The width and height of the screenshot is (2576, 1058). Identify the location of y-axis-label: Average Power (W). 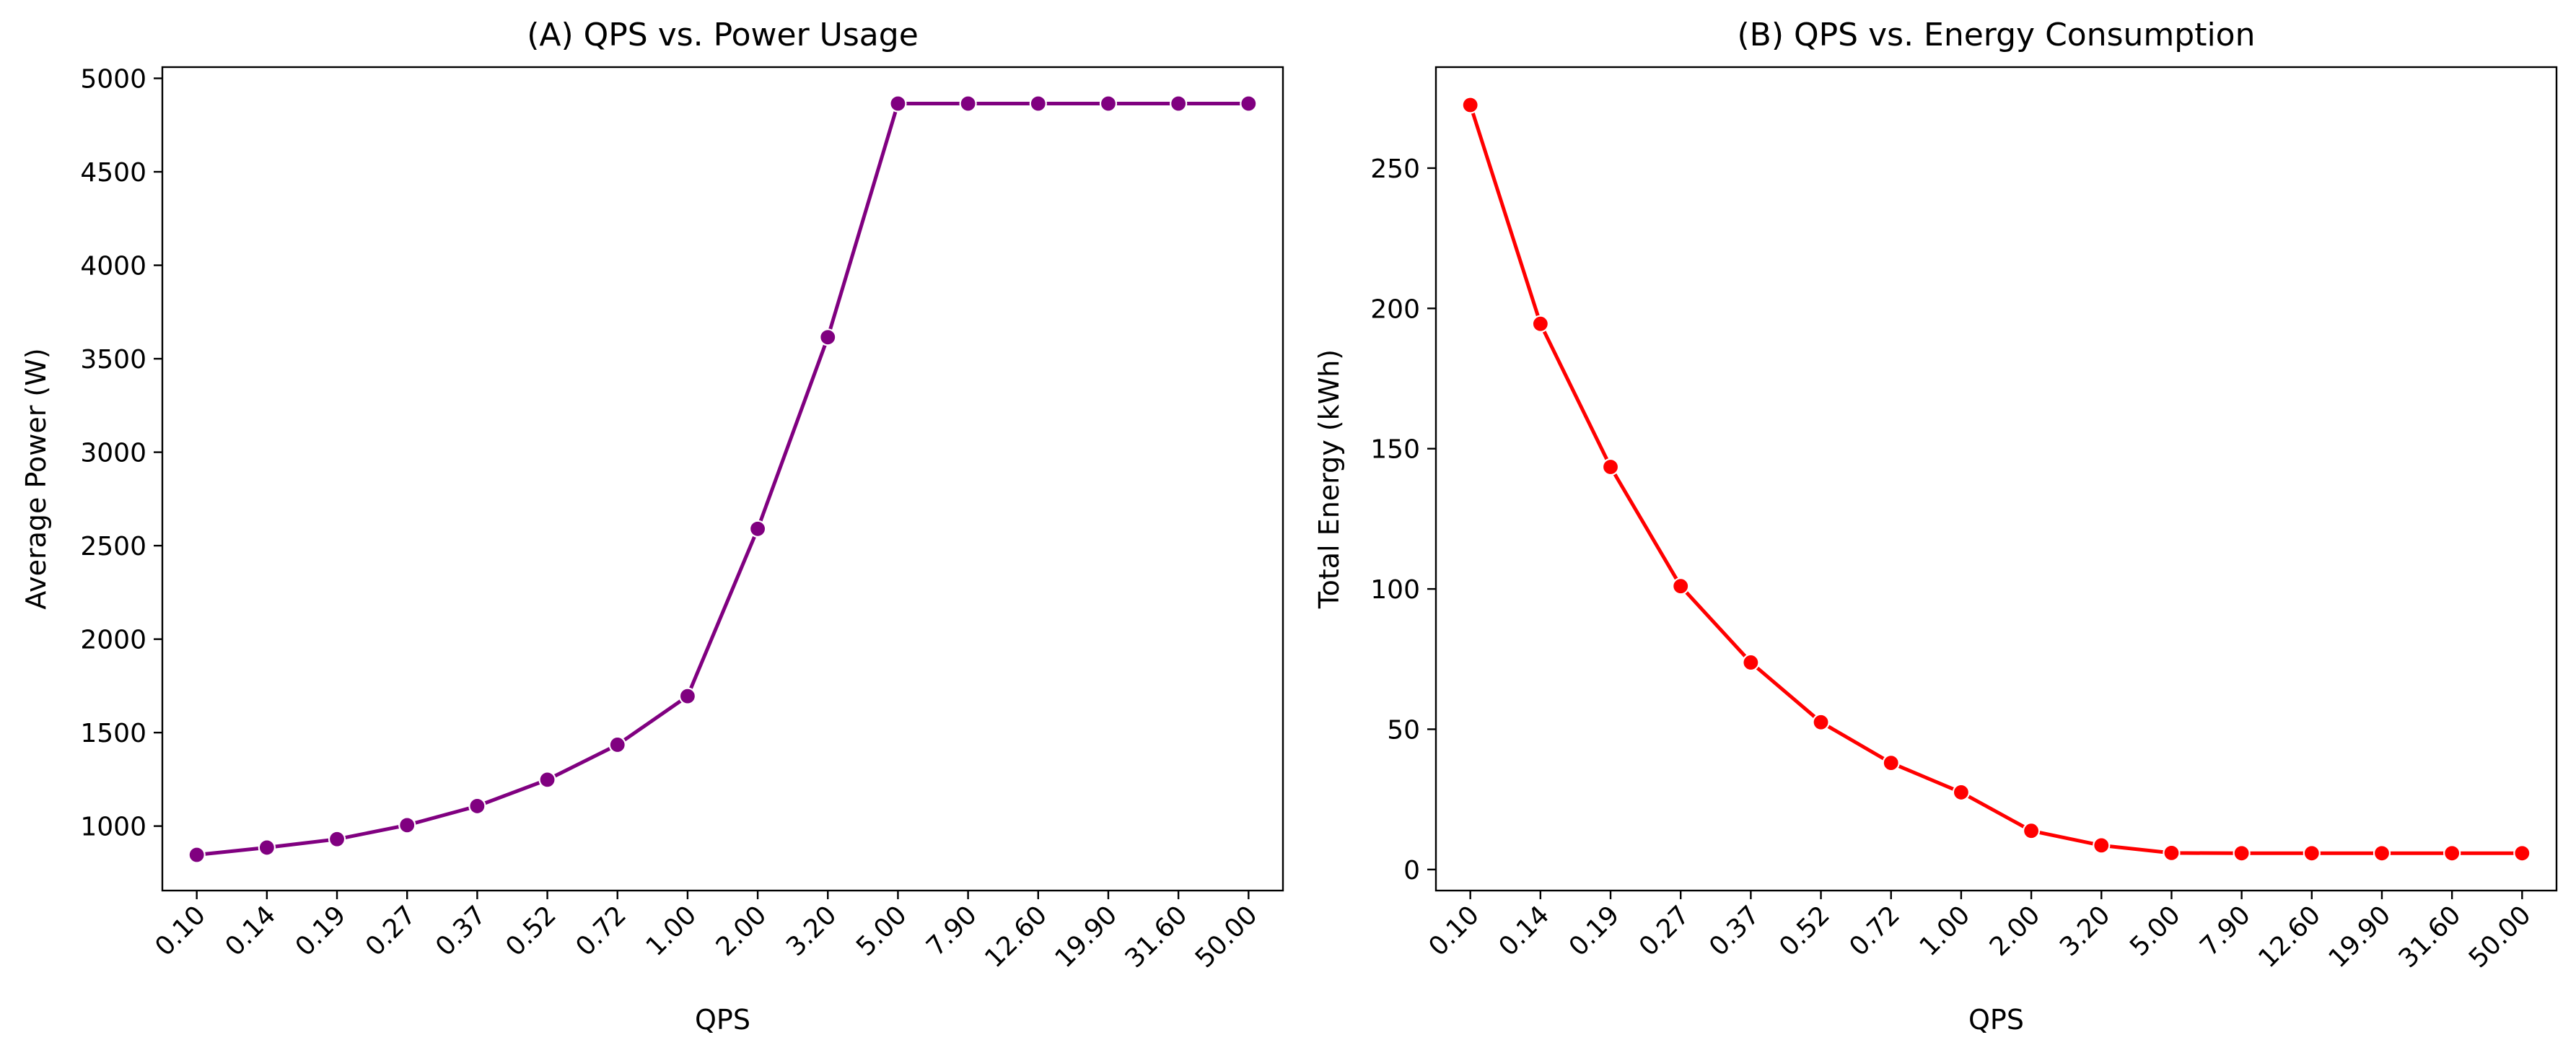
(36, 478).